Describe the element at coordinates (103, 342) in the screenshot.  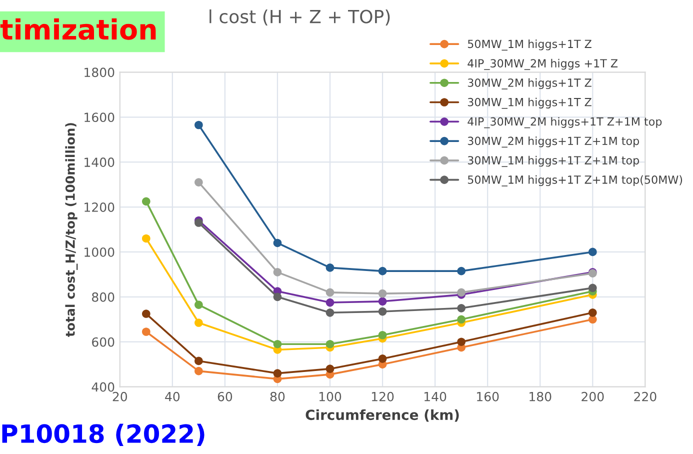
I see `y-tick-label: 600` at that location.